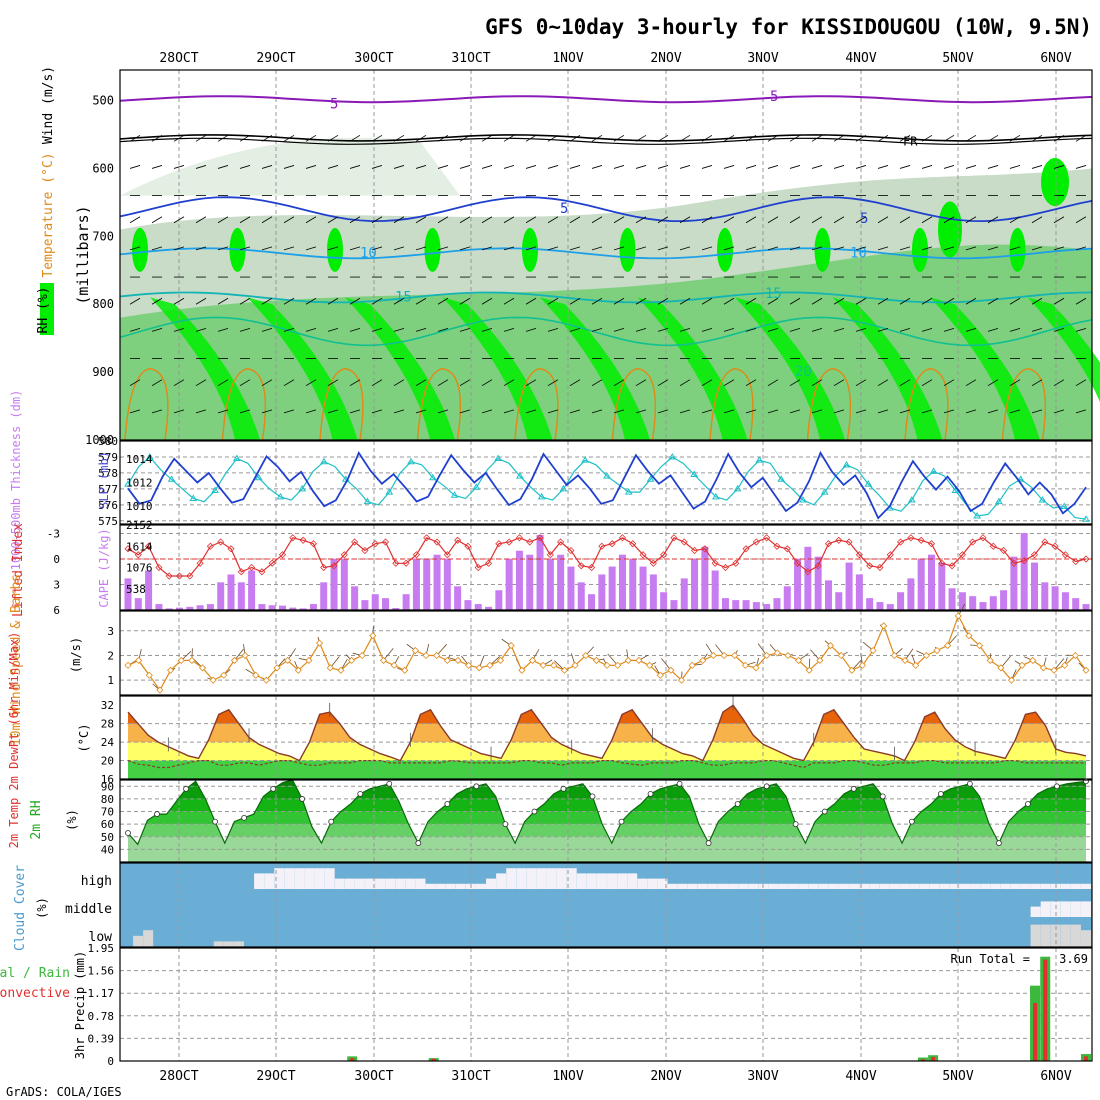 This screenshot has width=1100, height=1100. Describe the element at coordinates (606, 297) in the screenshot. I see `temp-15-contour` at that location.